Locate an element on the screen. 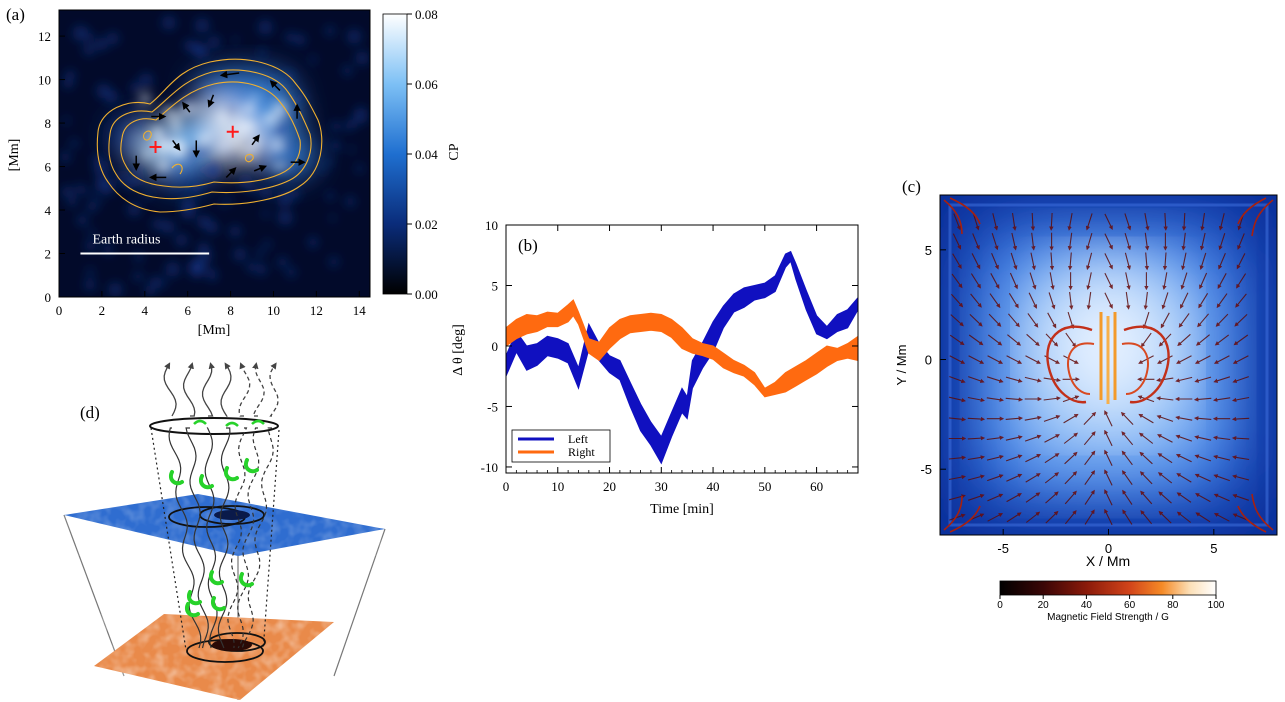 Image resolution: width=1285 pixels, height=702 pixels. panel-c-field-arrows is located at coordinates (1099, 369).